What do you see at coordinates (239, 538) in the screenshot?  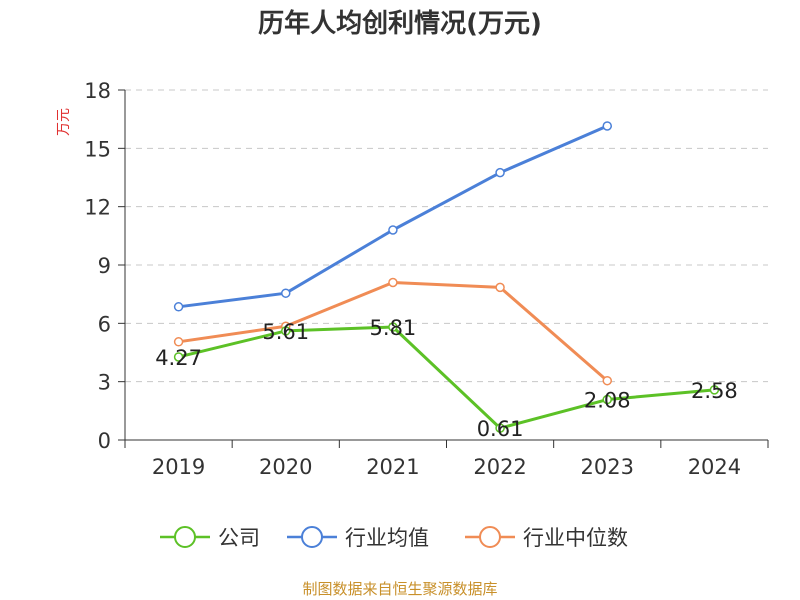 I see `legend-label-0: 公司` at bounding box center [239, 538].